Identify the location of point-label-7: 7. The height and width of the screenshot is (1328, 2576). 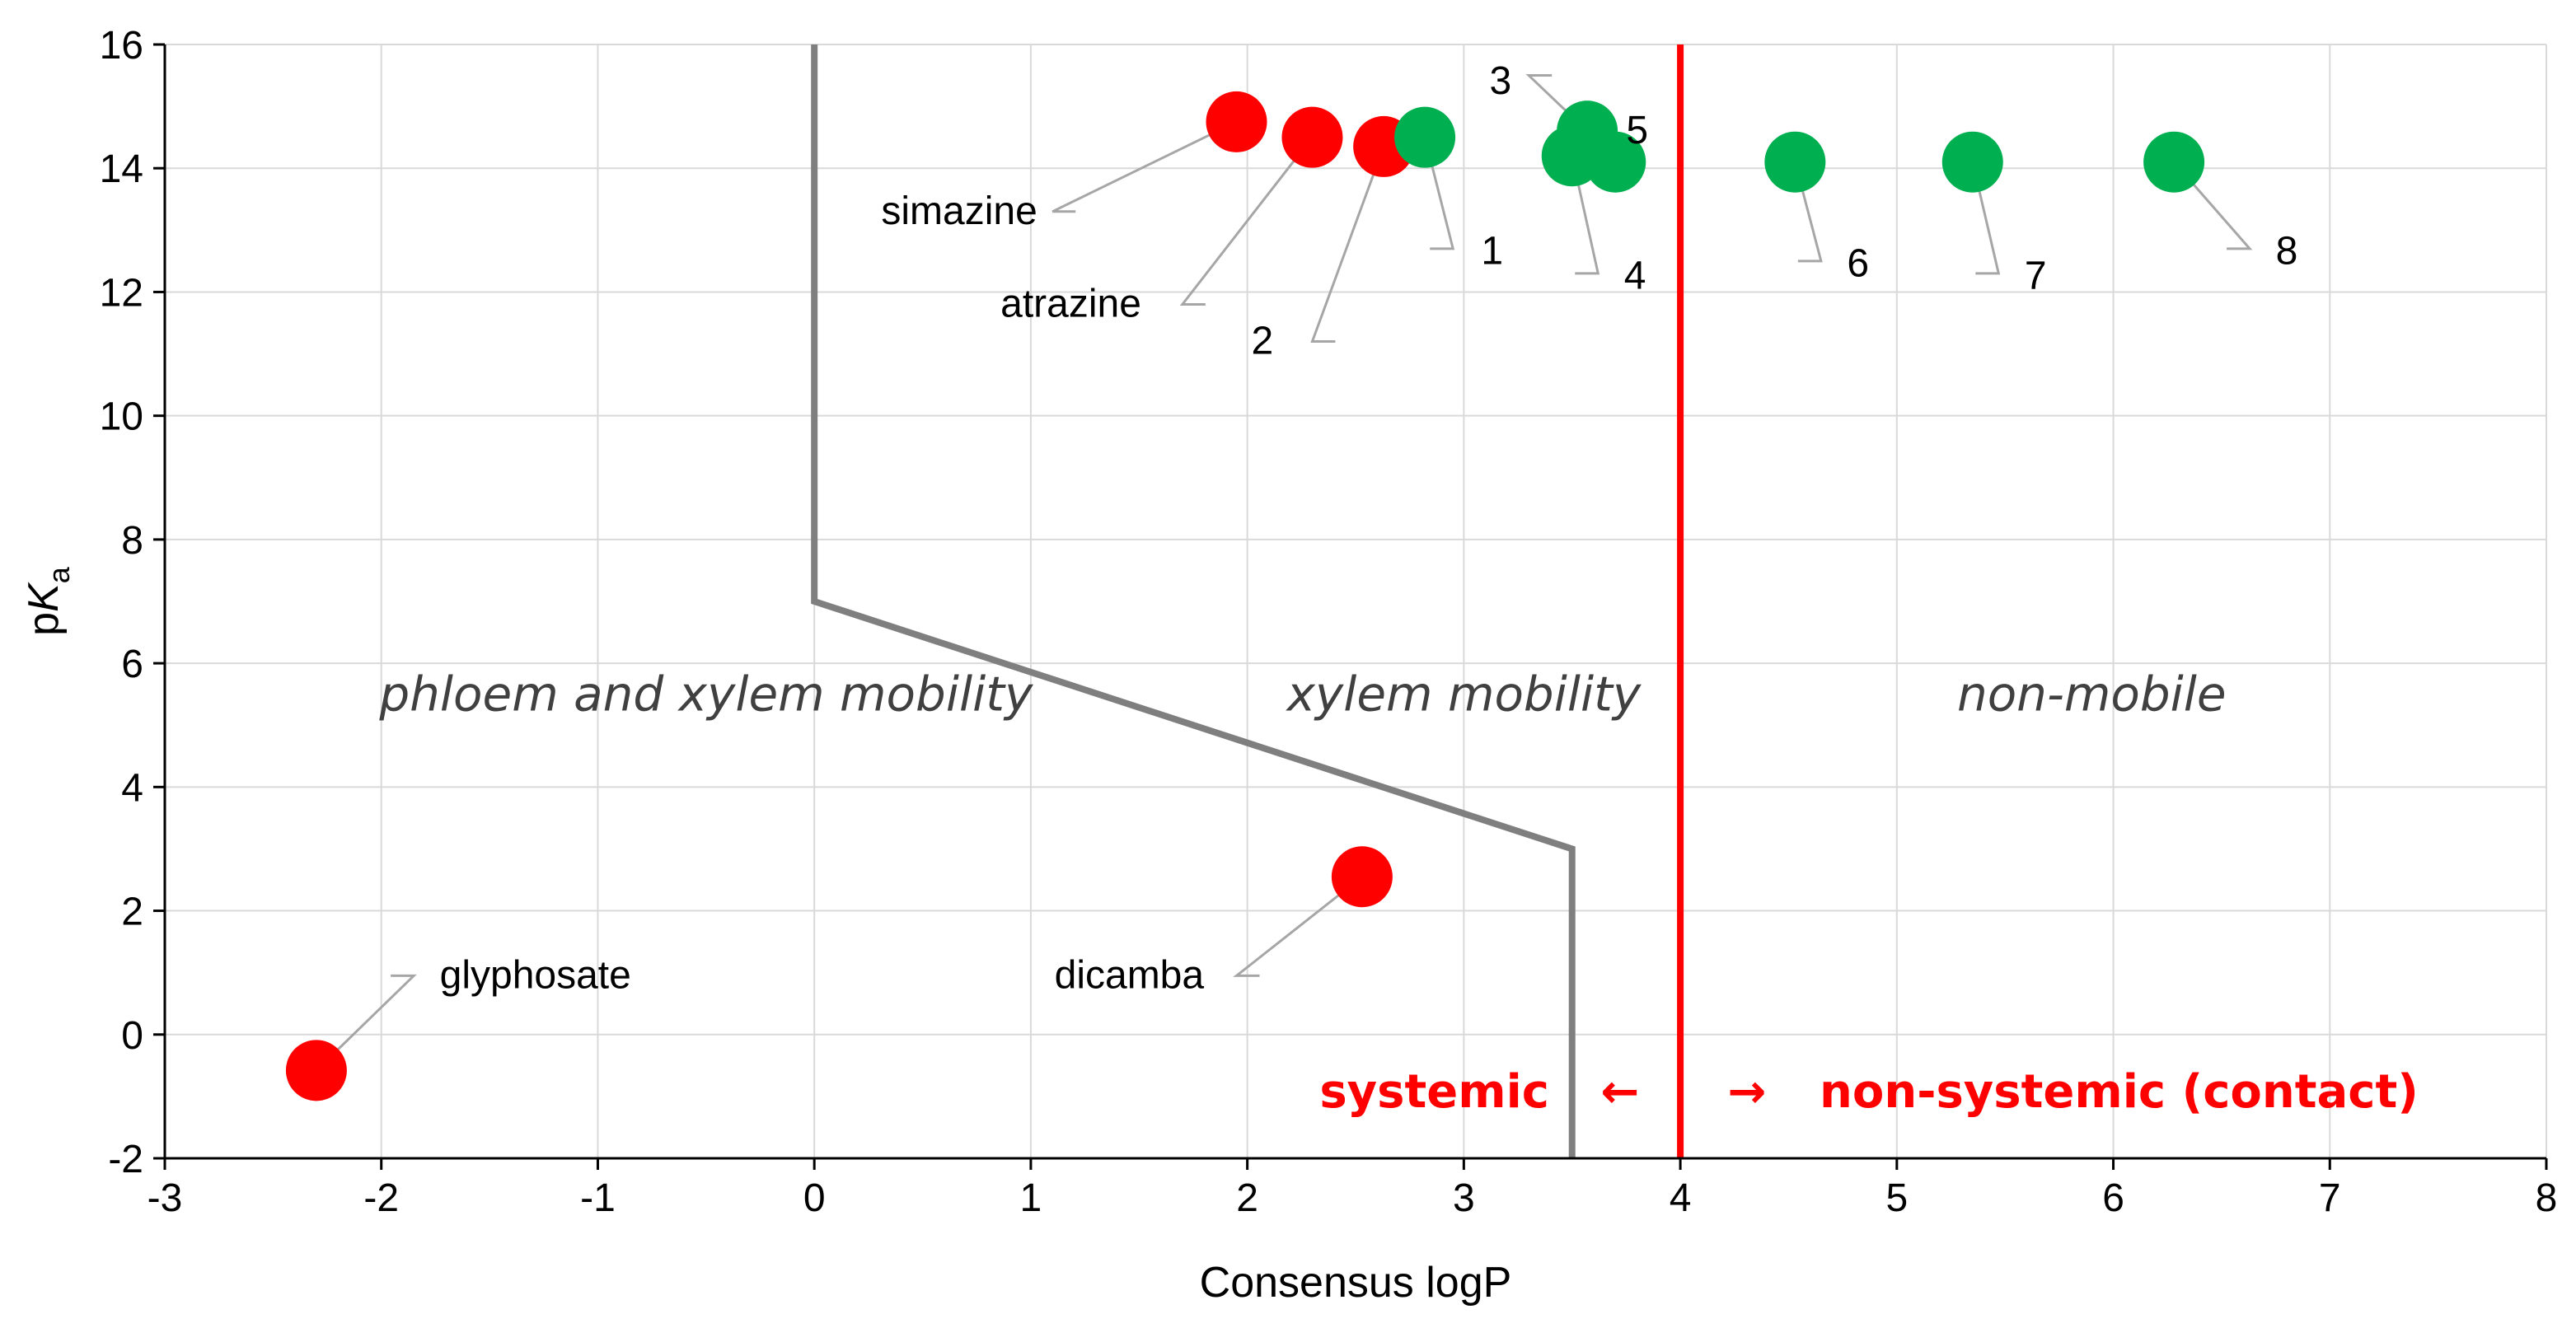
(2036, 276).